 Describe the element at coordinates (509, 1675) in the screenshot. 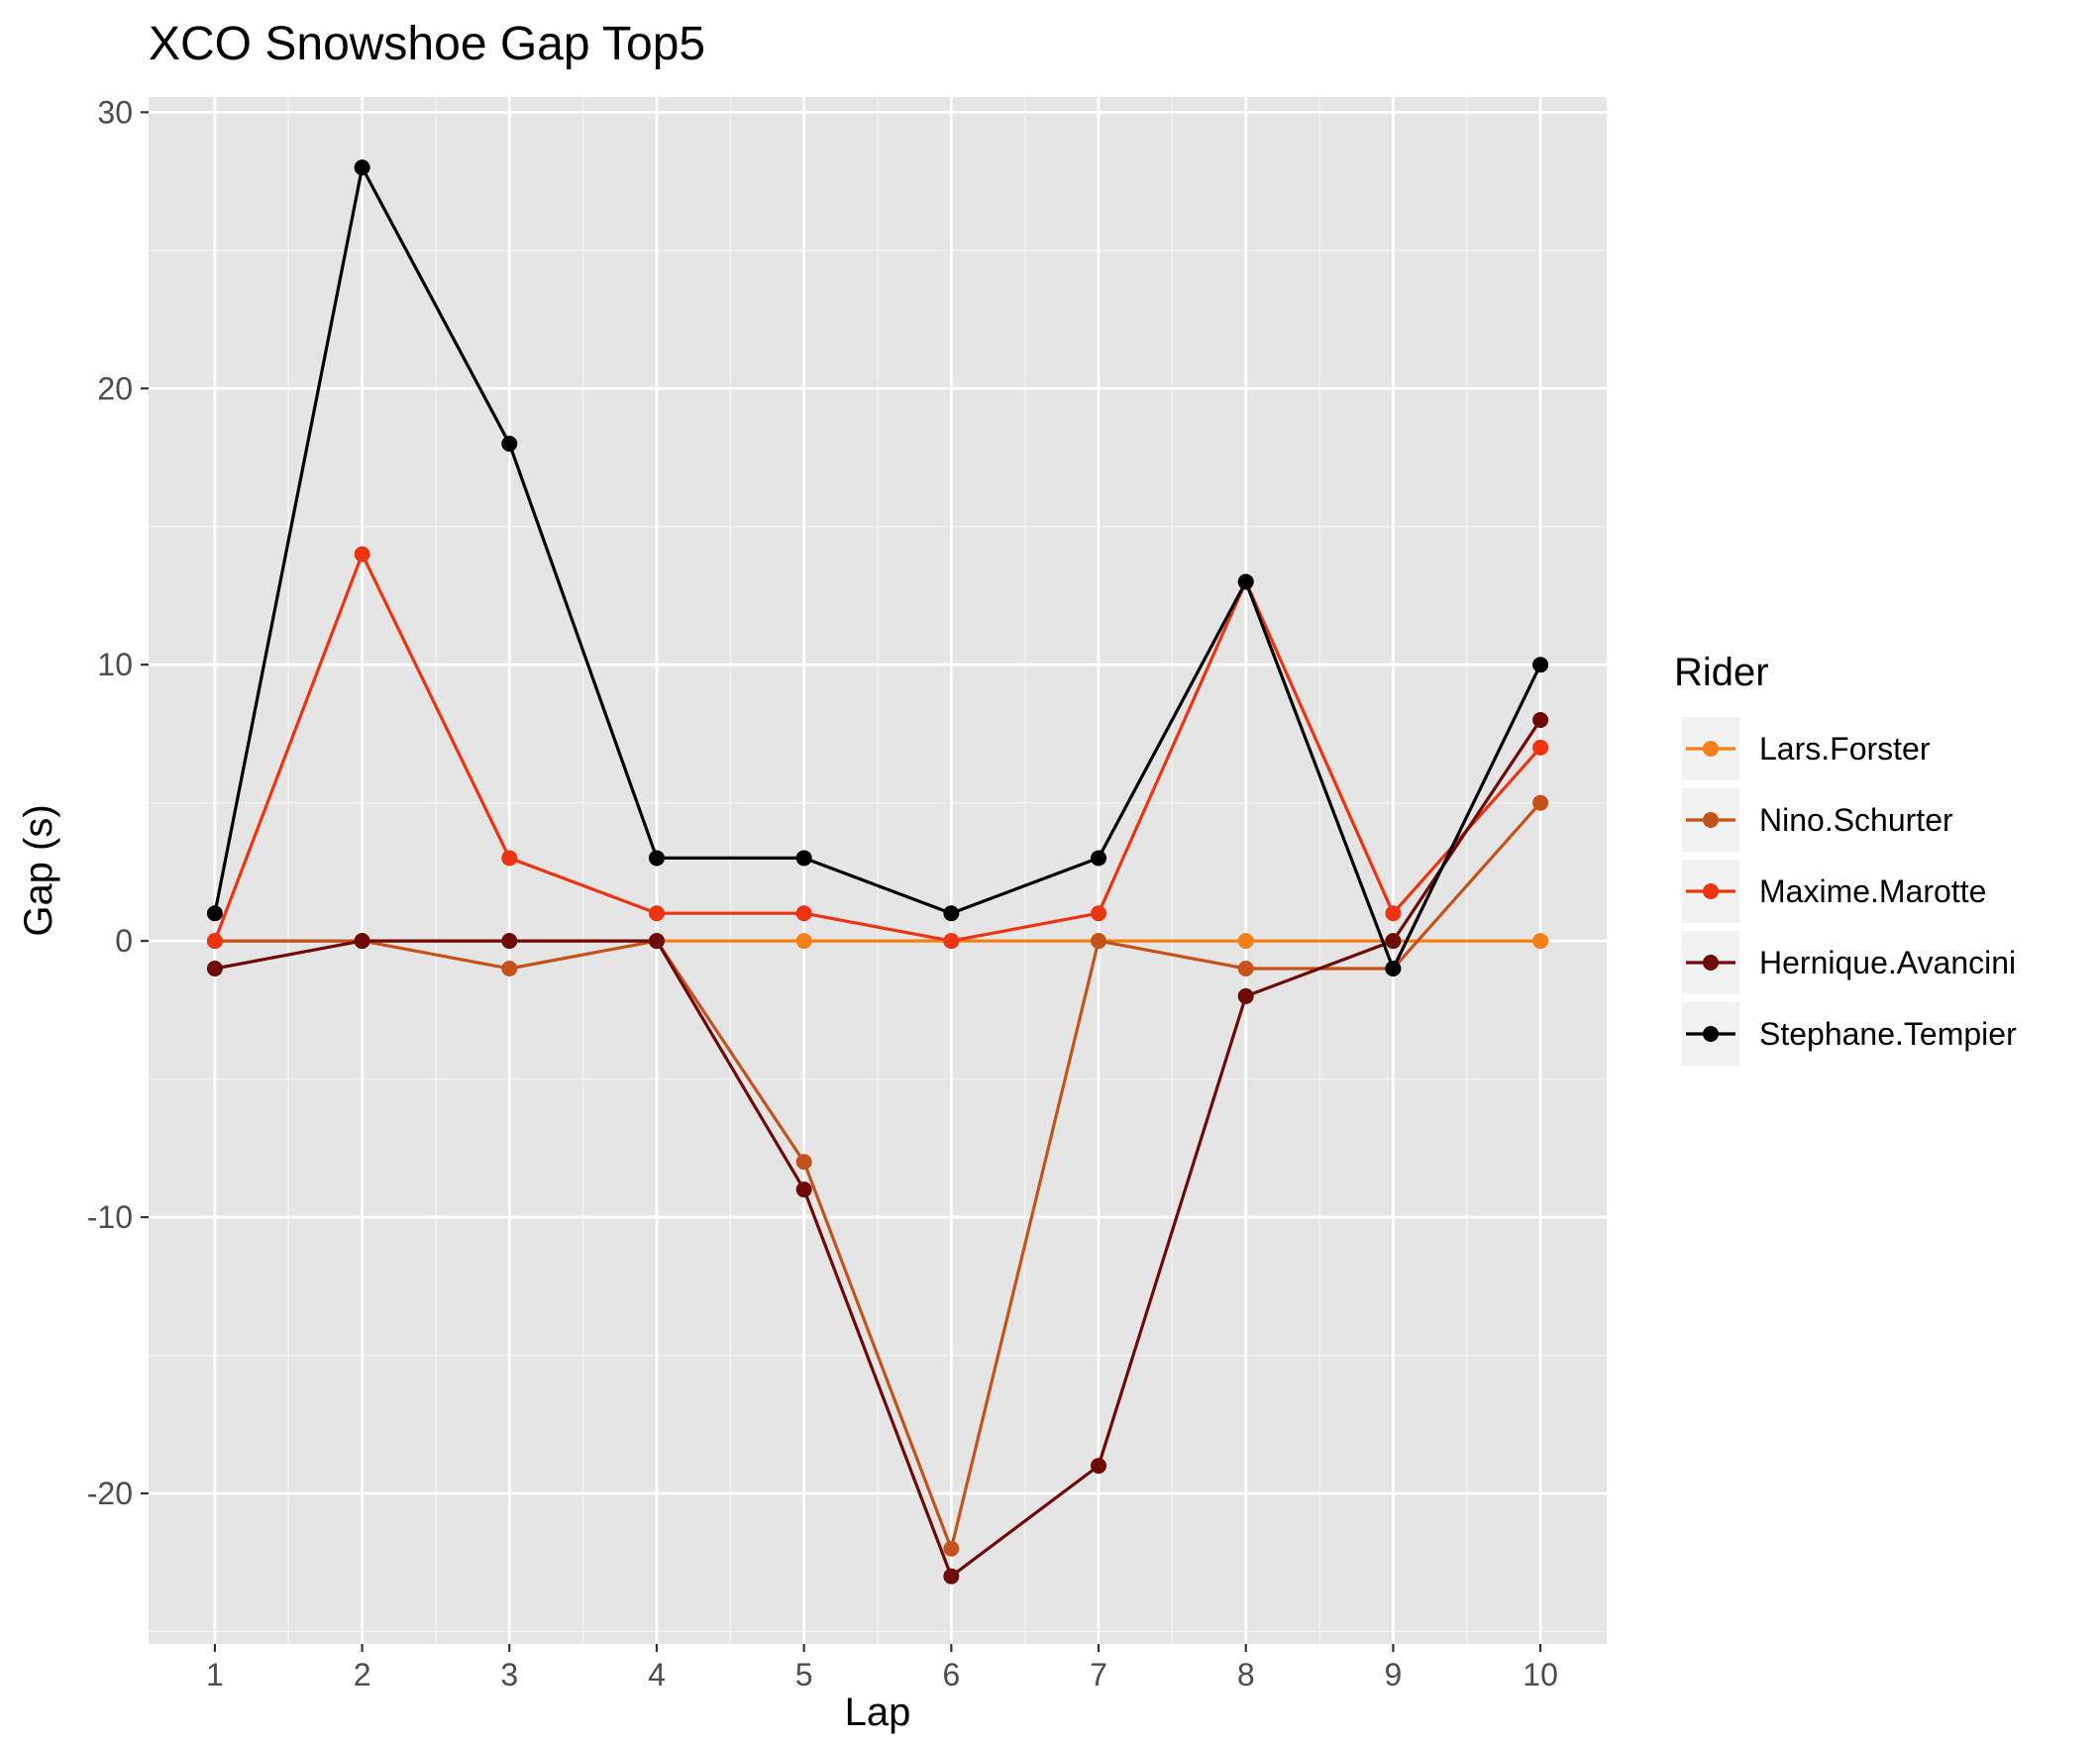

I see `x-tick-label: 3` at that location.